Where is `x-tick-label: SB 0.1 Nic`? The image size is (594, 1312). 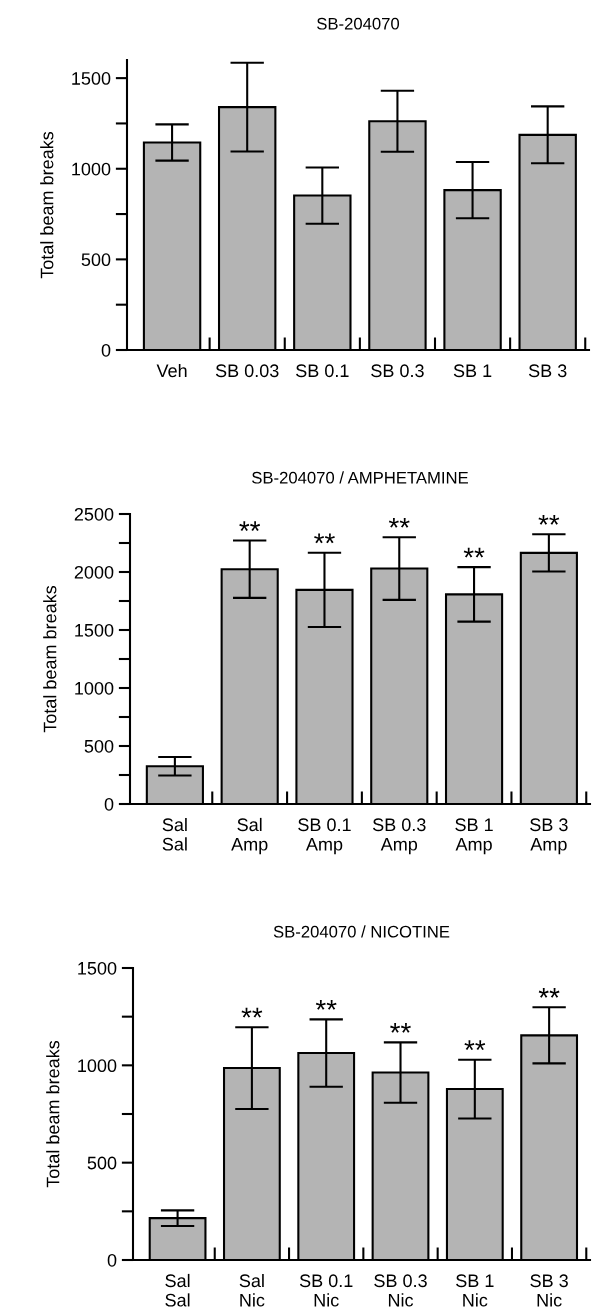
x-tick-label: SB 0.1 Nic is located at coordinates (326, 1290).